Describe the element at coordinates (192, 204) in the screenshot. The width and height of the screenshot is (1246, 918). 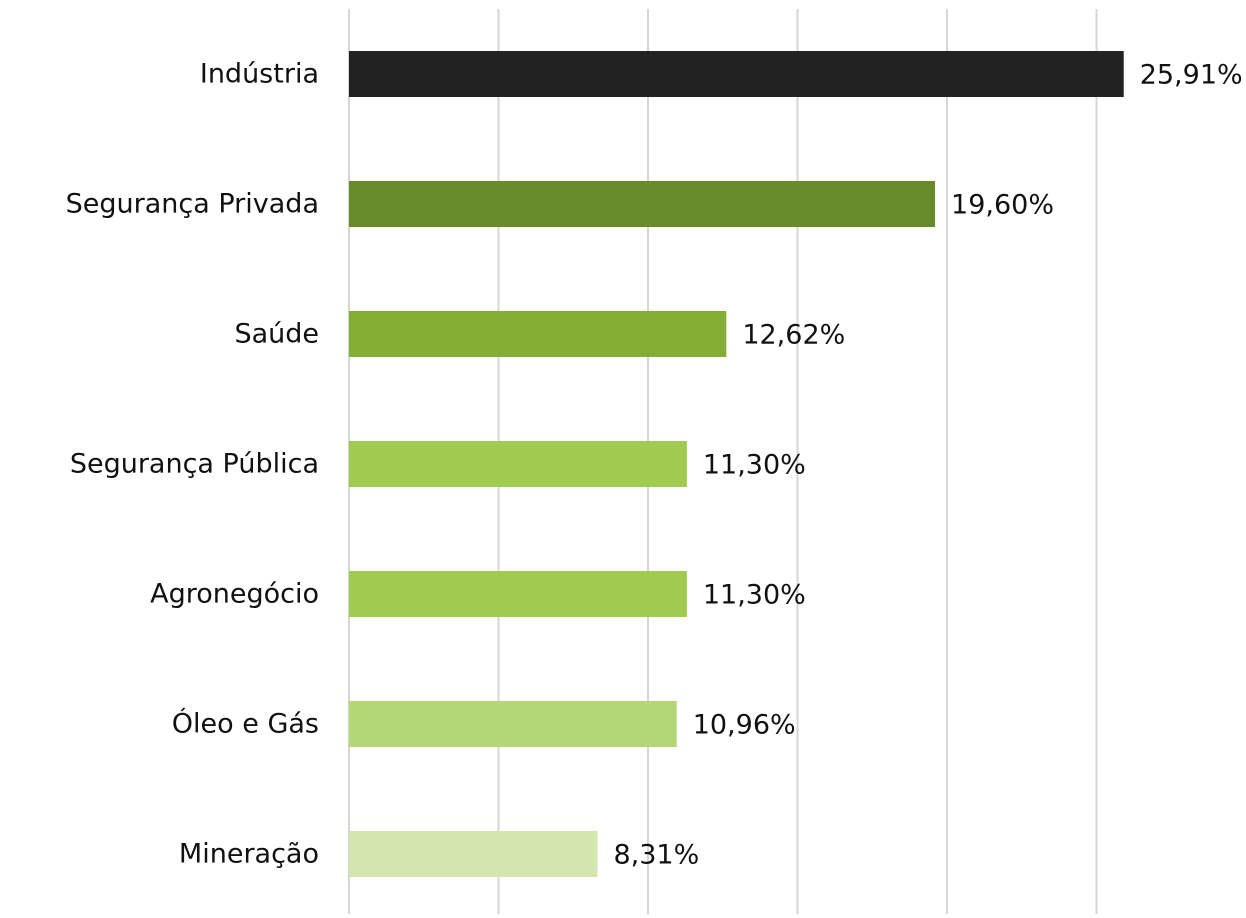
I see `category-label: Segurança Privada` at that location.